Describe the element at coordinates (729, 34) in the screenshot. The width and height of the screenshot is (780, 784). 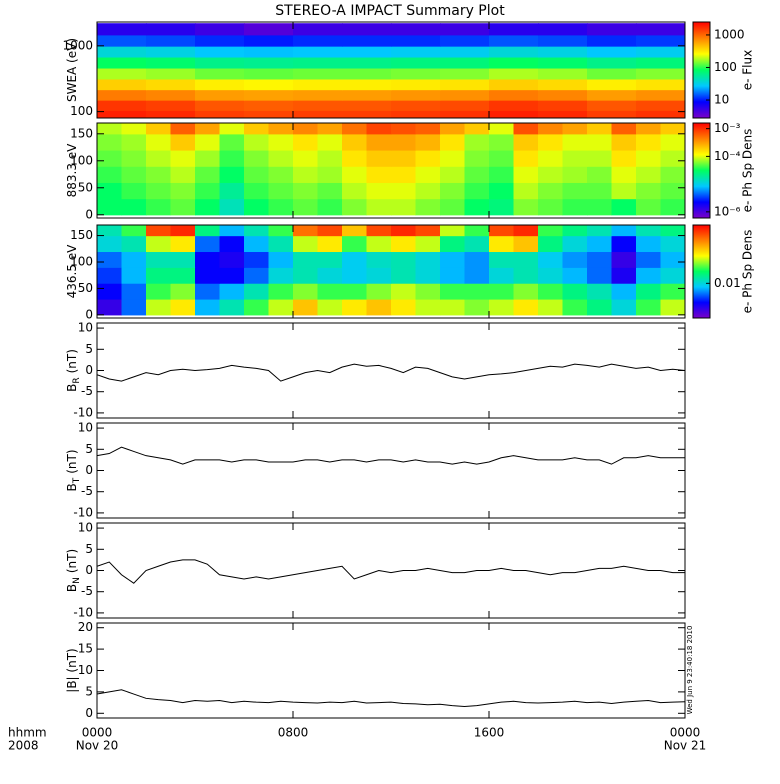
I see `colorbar-tick-label: 1000` at that location.